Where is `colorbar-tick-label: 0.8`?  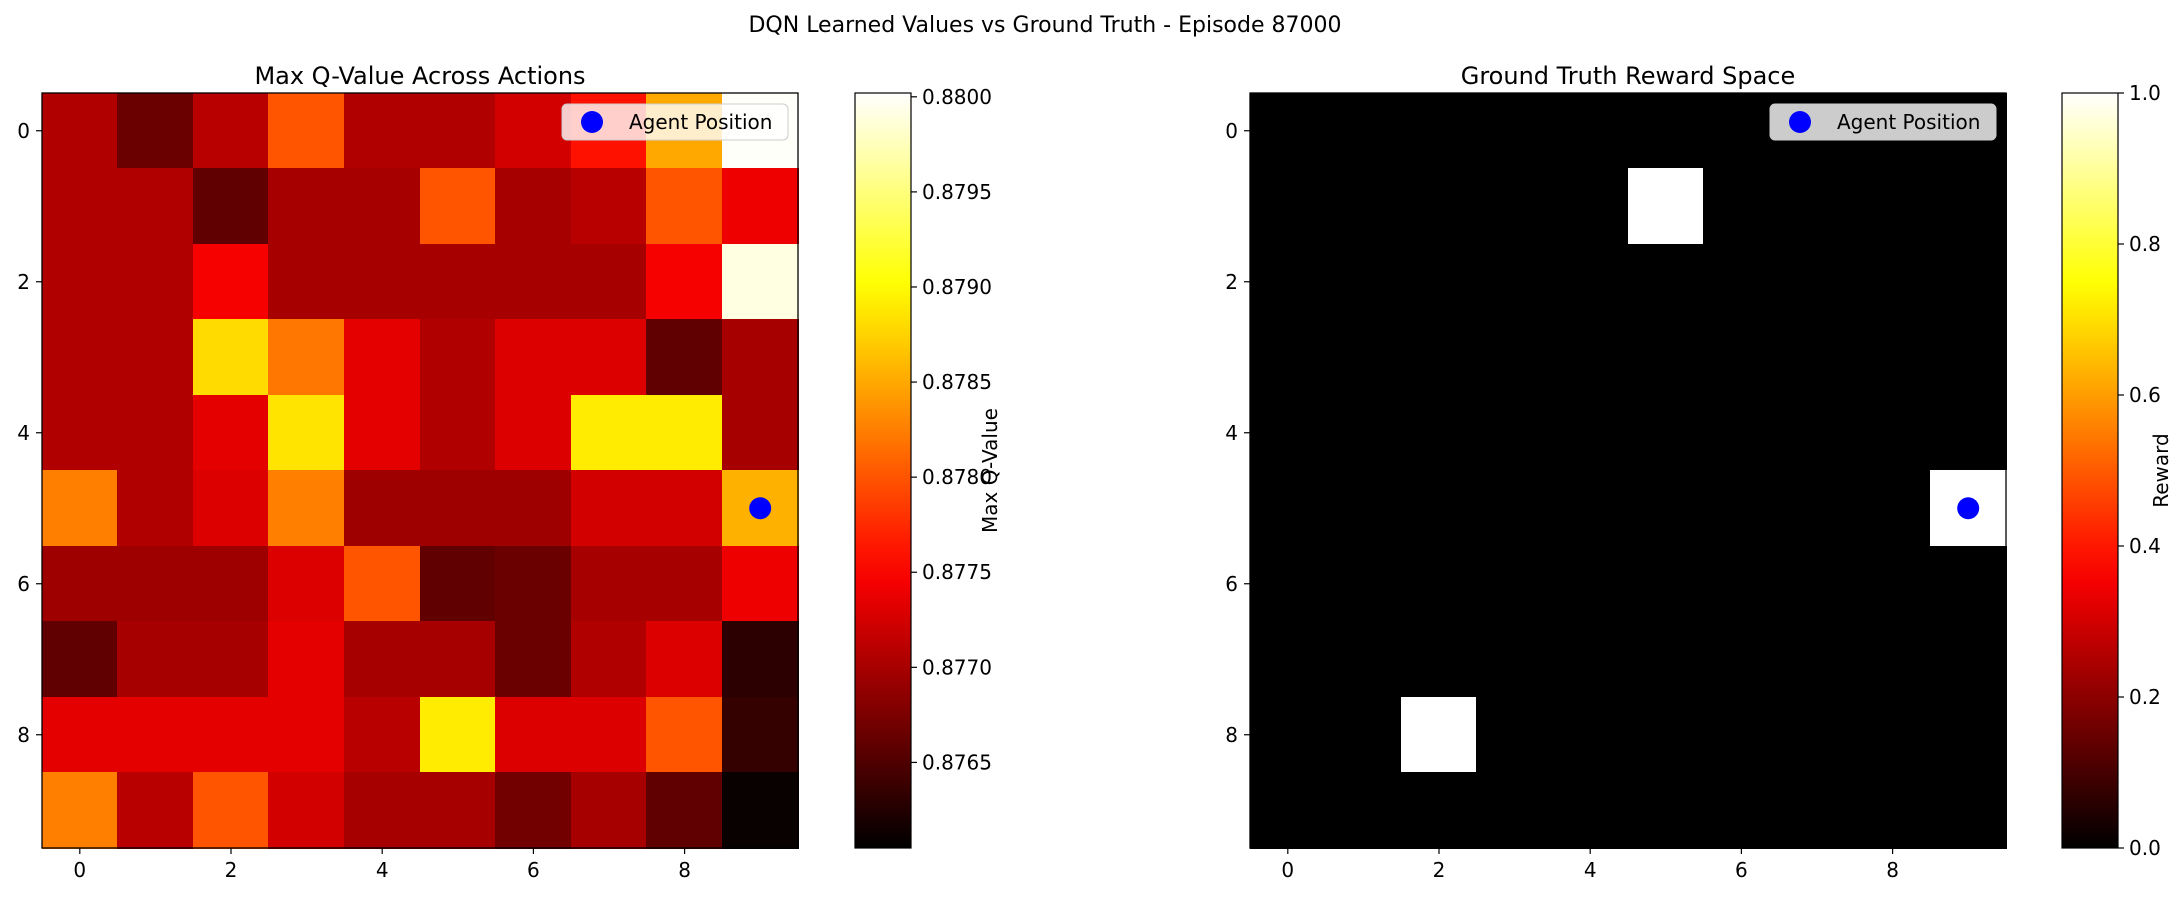 colorbar-tick-label: 0.8 is located at coordinates (2145, 244).